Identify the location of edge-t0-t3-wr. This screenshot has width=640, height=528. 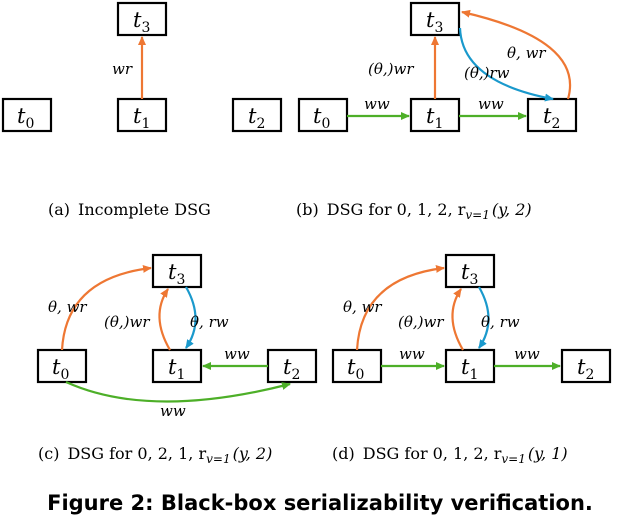
(400, 307).